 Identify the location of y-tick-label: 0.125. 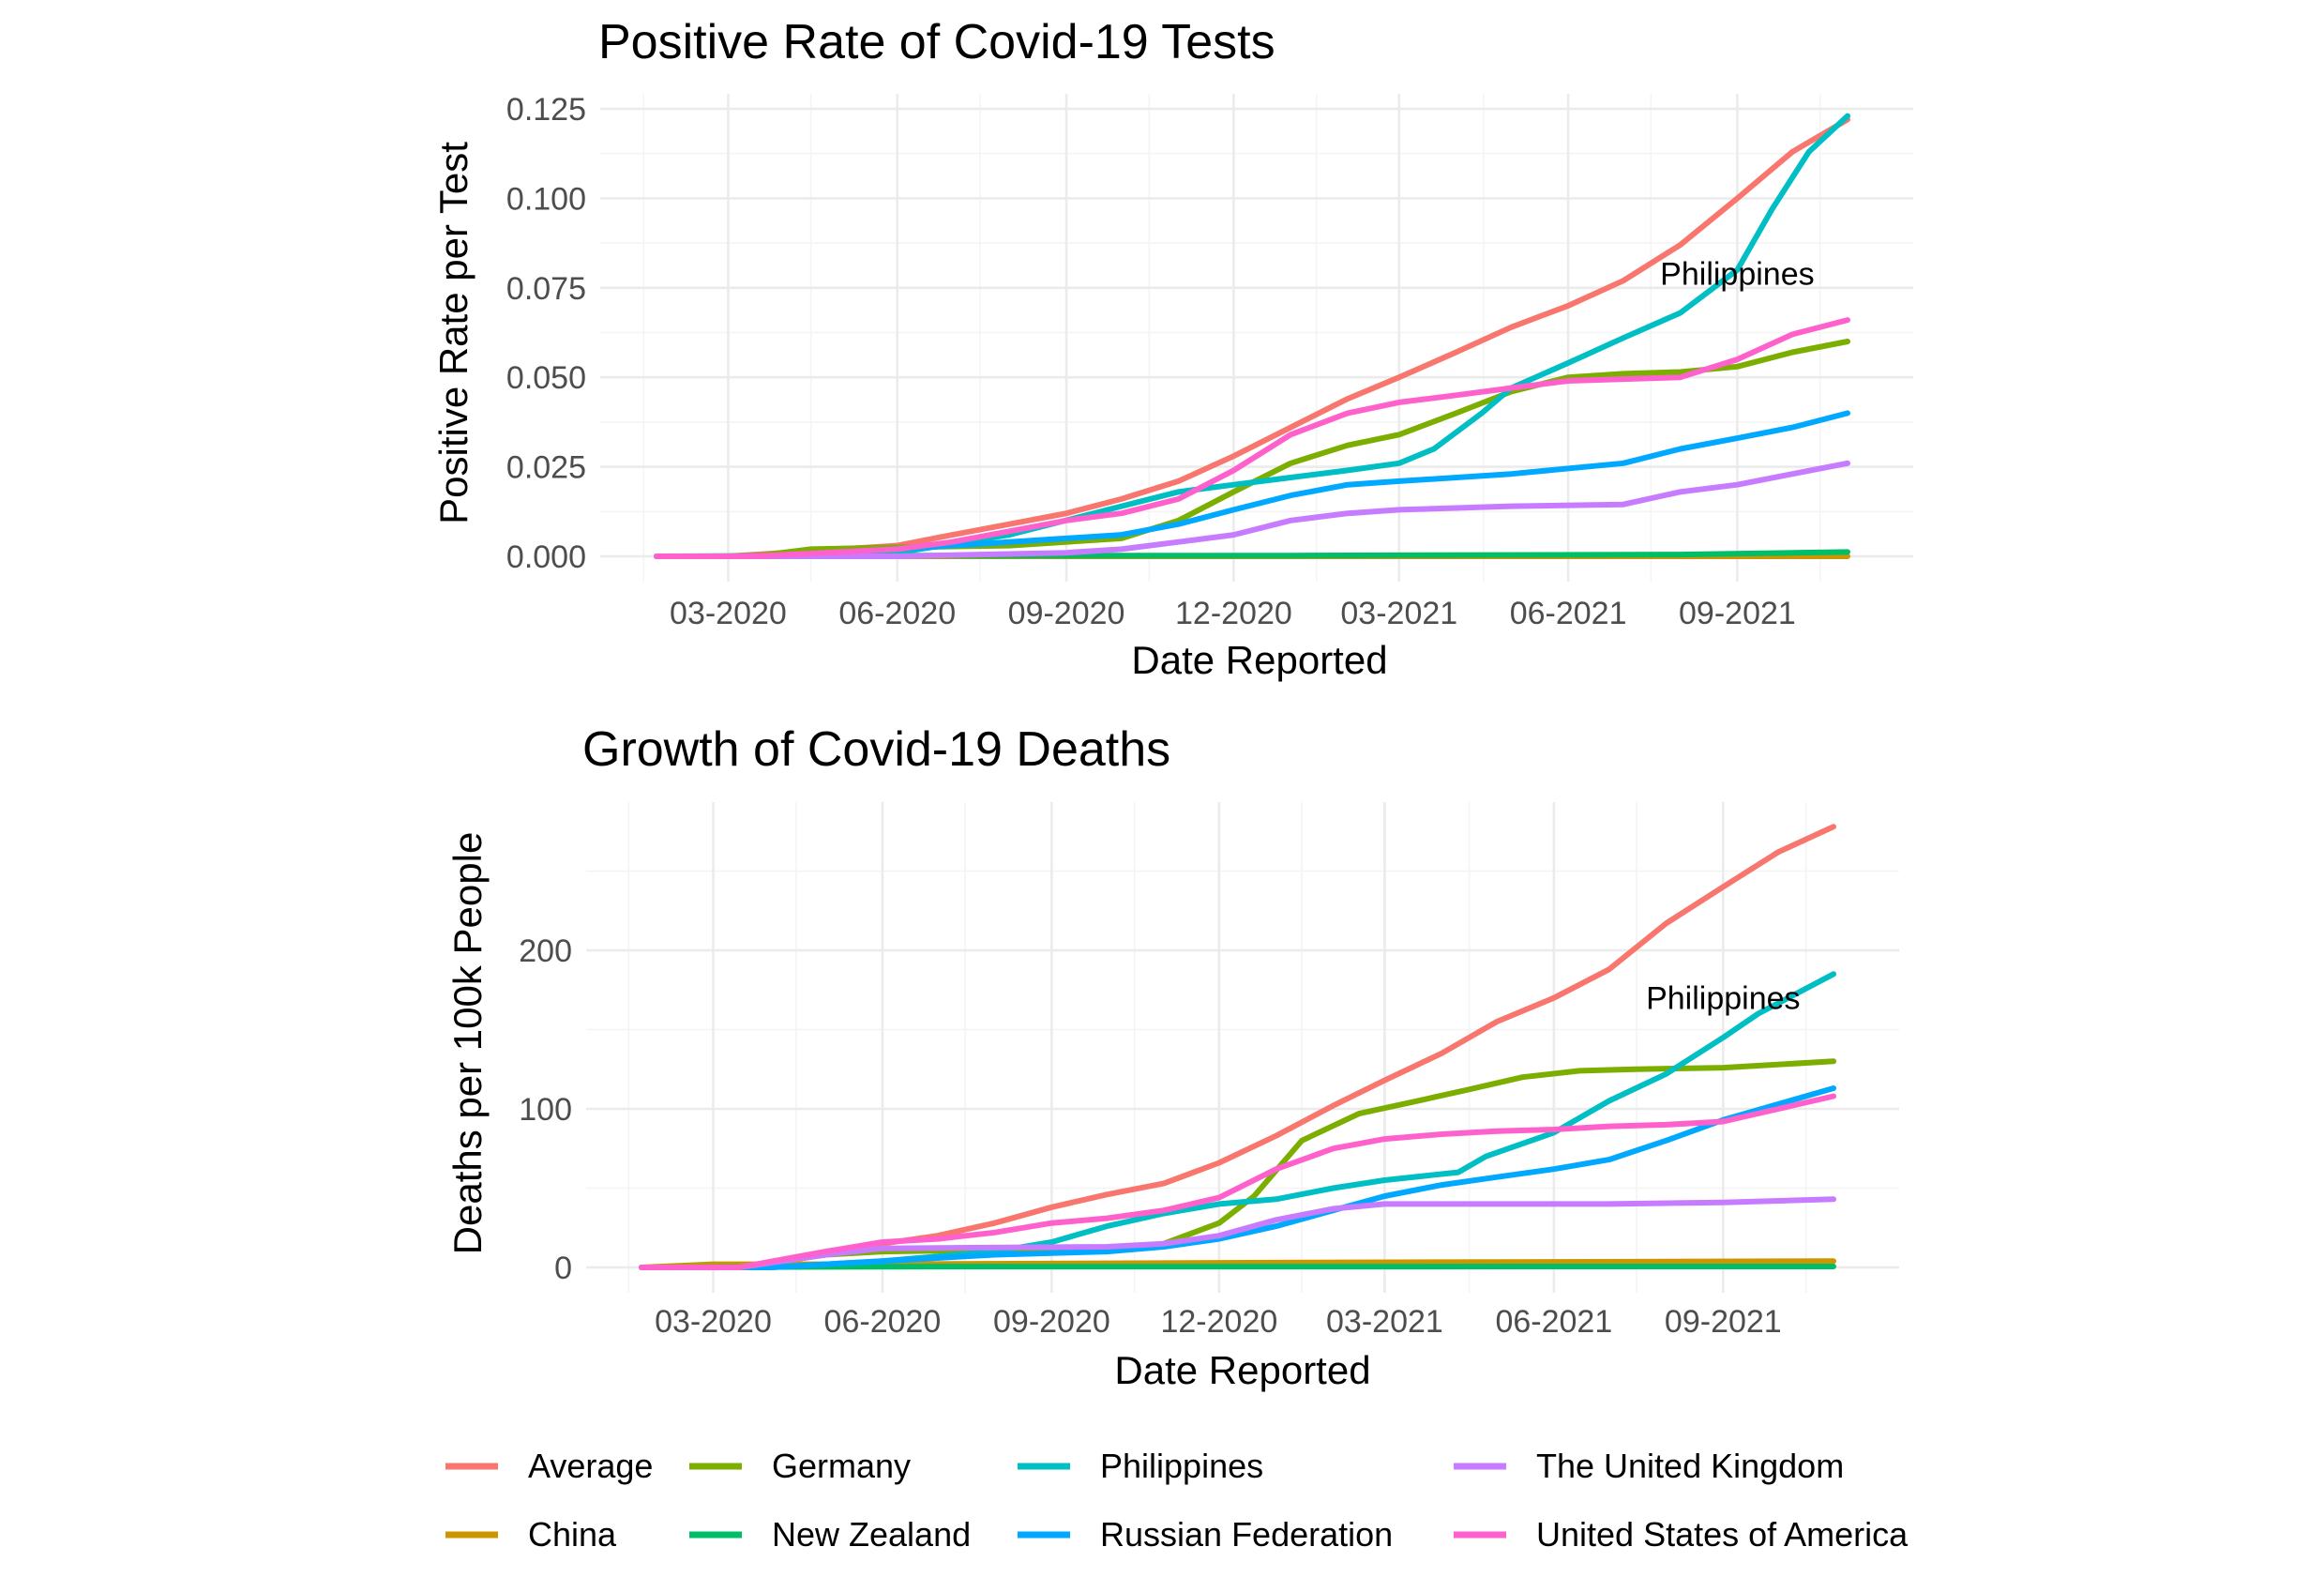
(546, 110).